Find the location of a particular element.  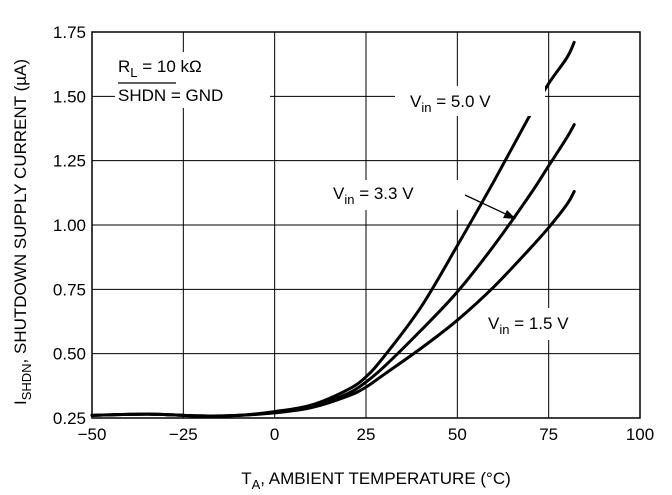

label-bg-3v is located at coordinates (395, 195).